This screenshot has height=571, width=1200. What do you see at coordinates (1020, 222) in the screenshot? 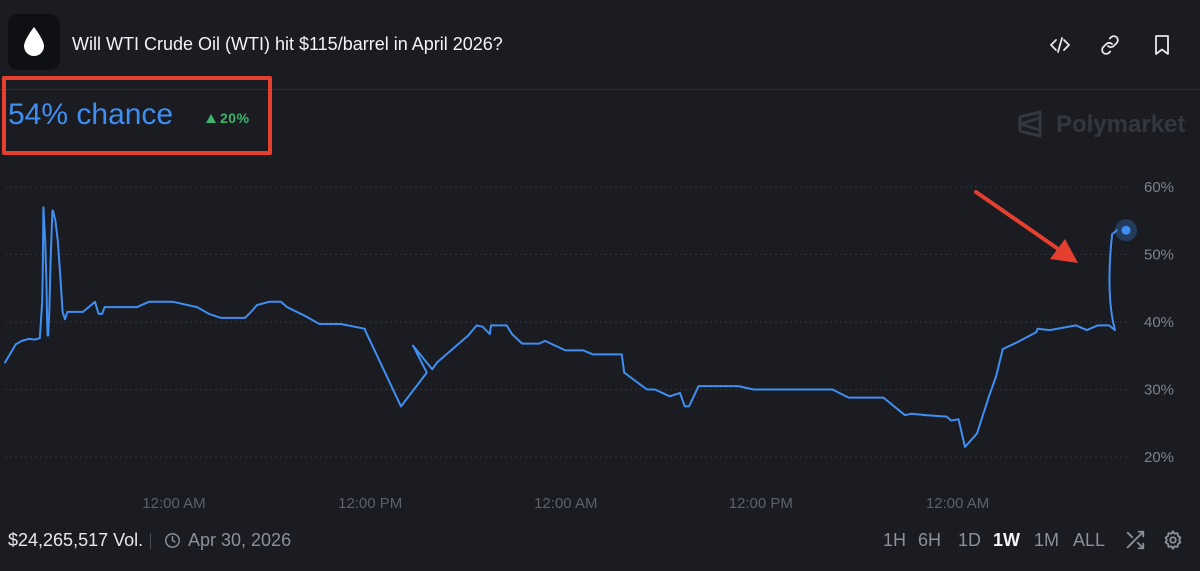
I see `annotation-arrow-shaft` at bounding box center [1020, 222].